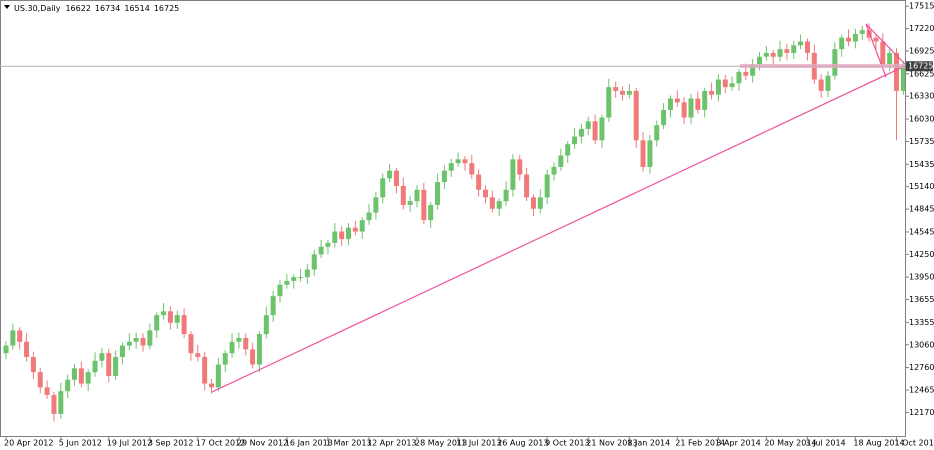 The height and width of the screenshot is (450, 934). I want to click on current-price-label: 16725, so click(920, 66).